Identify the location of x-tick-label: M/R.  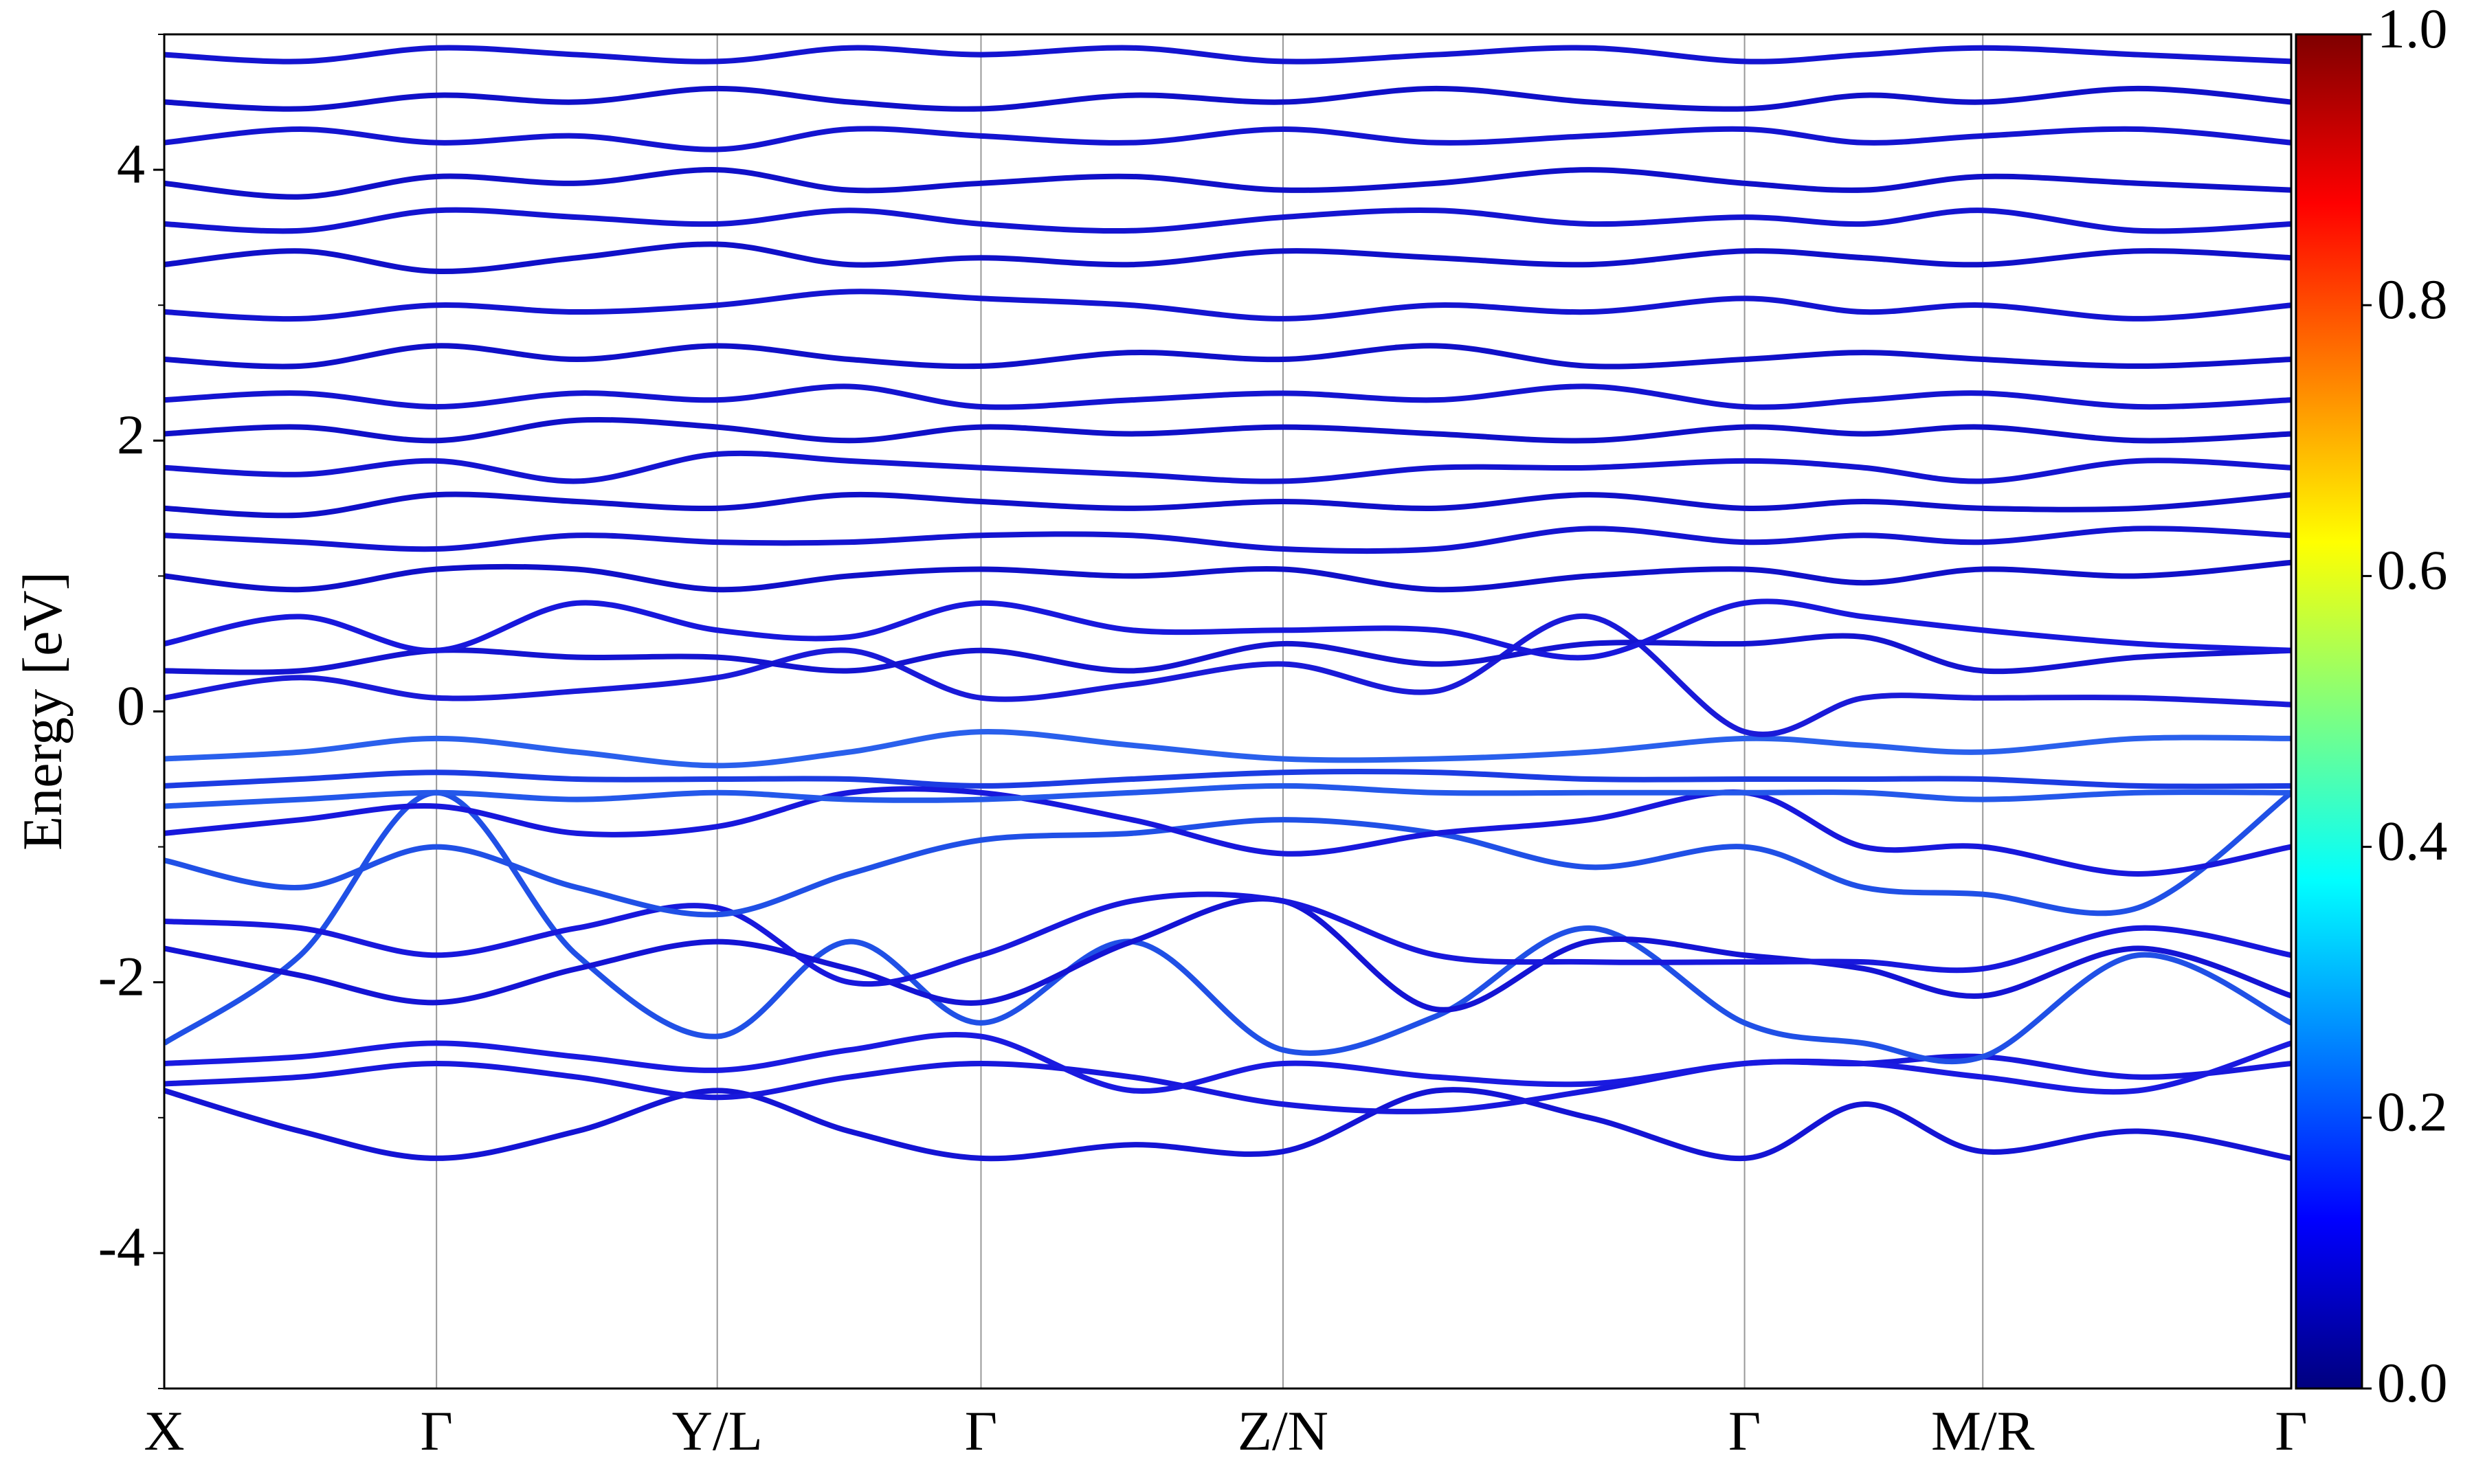
(1983, 1430).